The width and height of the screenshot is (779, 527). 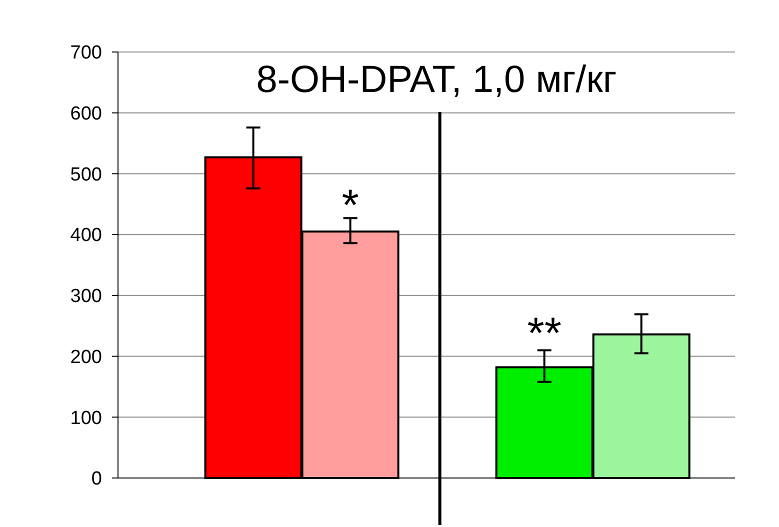 What do you see at coordinates (436, 80) in the screenshot?
I see `chart-title: 8-OH-DPAT, 1,0 мг/кг` at bounding box center [436, 80].